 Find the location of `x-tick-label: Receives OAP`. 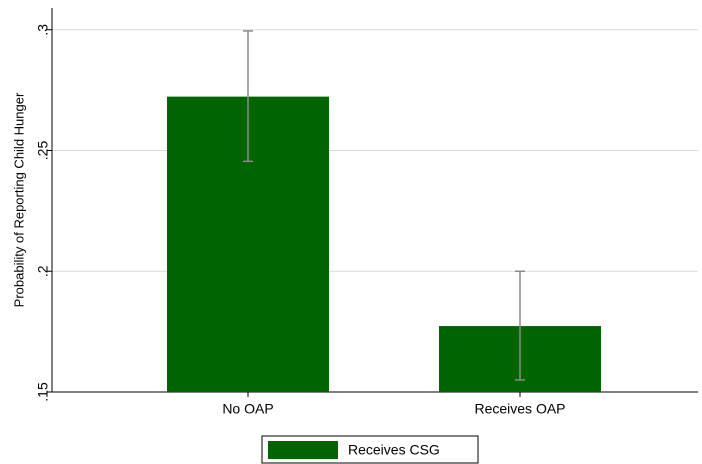

x-tick-label: Receives OAP is located at coordinates (519, 409).